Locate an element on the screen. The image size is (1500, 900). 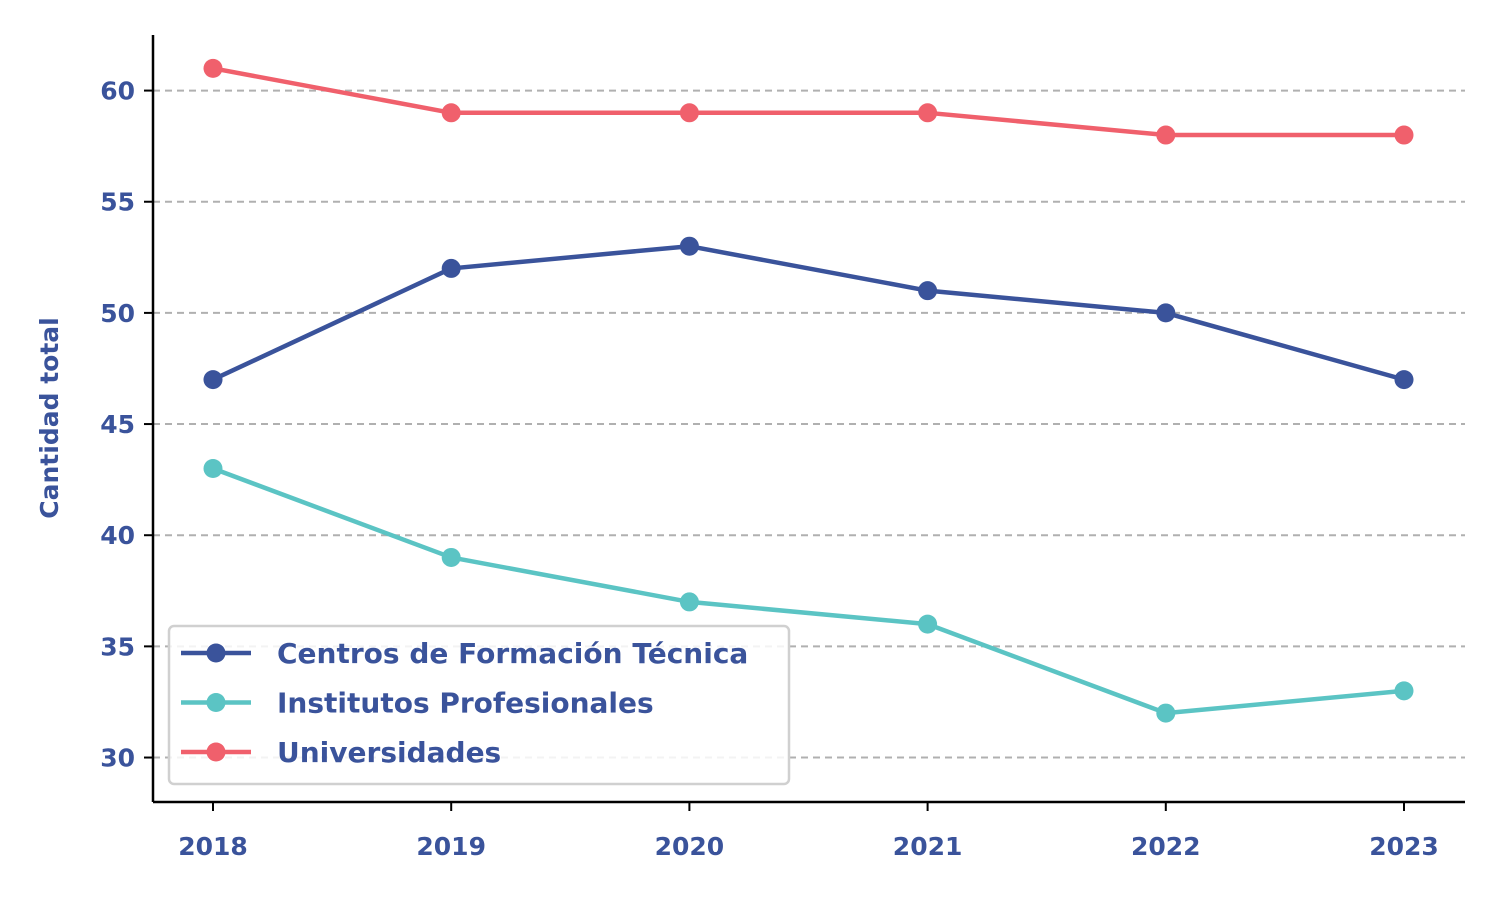
legend-entry-2: Universidades is located at coordinates (341, 752).